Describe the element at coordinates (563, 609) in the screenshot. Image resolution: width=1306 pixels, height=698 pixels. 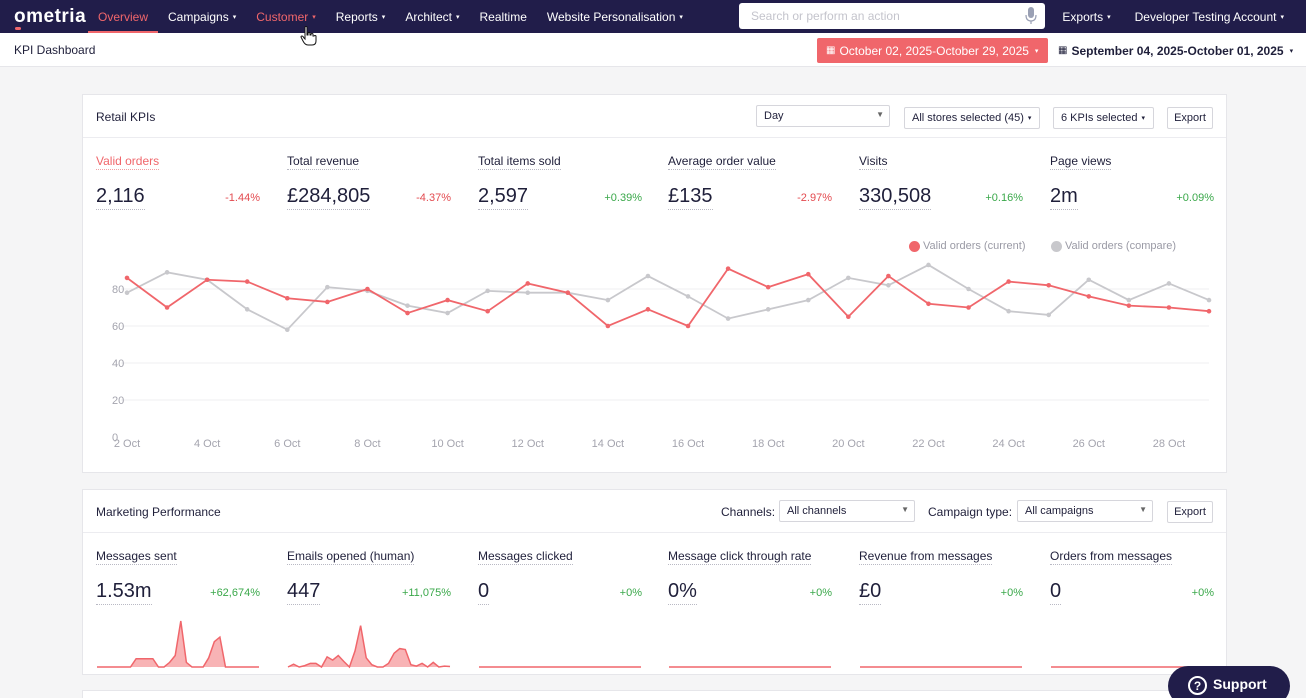
I see `kpi-messages-clicked: Messages clicked 0 +0%` at that location.